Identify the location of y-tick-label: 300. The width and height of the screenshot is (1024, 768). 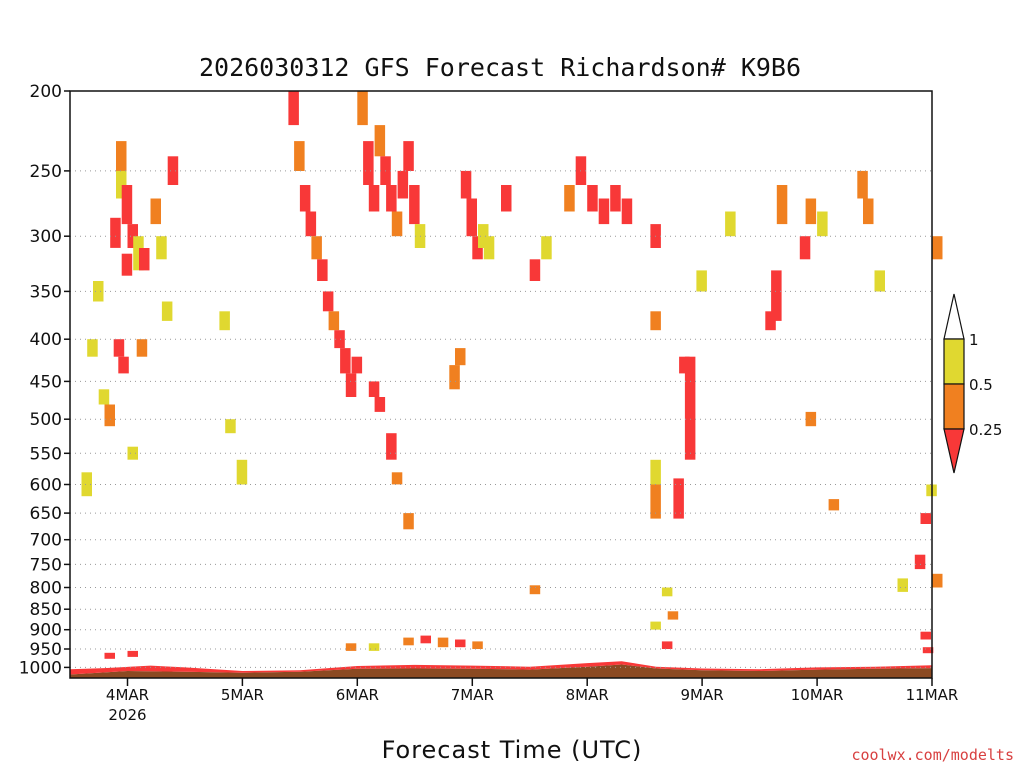
(46, 237).